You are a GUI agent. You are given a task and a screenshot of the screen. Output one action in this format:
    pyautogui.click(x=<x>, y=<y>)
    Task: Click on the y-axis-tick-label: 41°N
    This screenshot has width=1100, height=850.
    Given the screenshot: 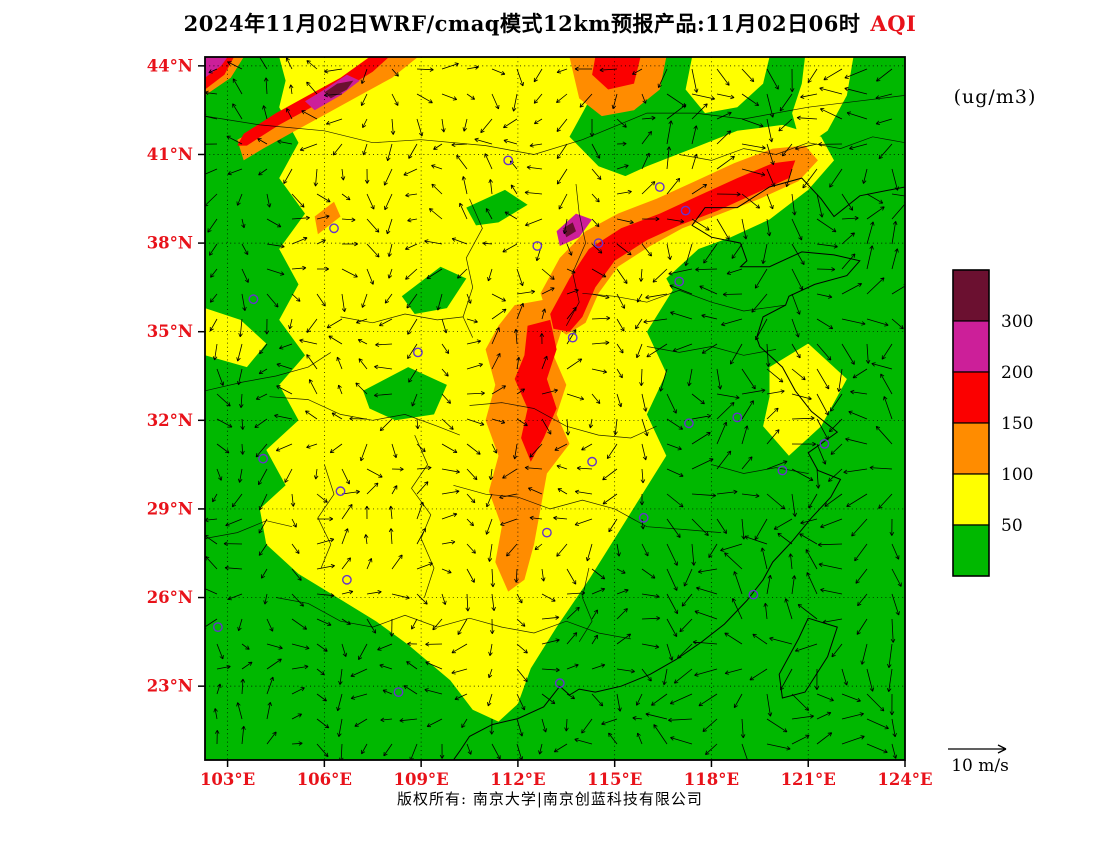 What is the action you would take?
    pyautogui.click(x=170, y=154)
    